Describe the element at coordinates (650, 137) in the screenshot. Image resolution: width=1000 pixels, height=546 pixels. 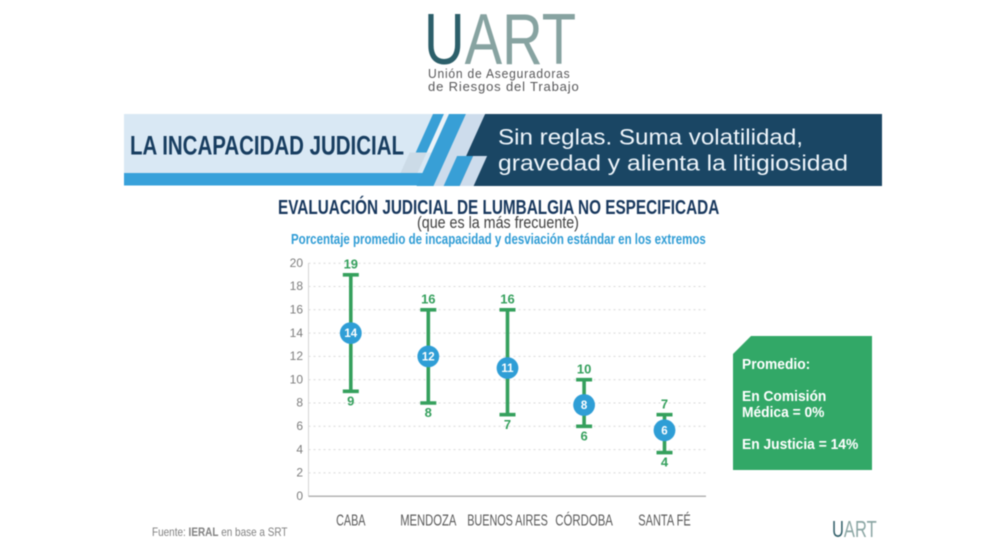
I see `svg-text: Sin reglas. Suma volatilidad,` at that location.